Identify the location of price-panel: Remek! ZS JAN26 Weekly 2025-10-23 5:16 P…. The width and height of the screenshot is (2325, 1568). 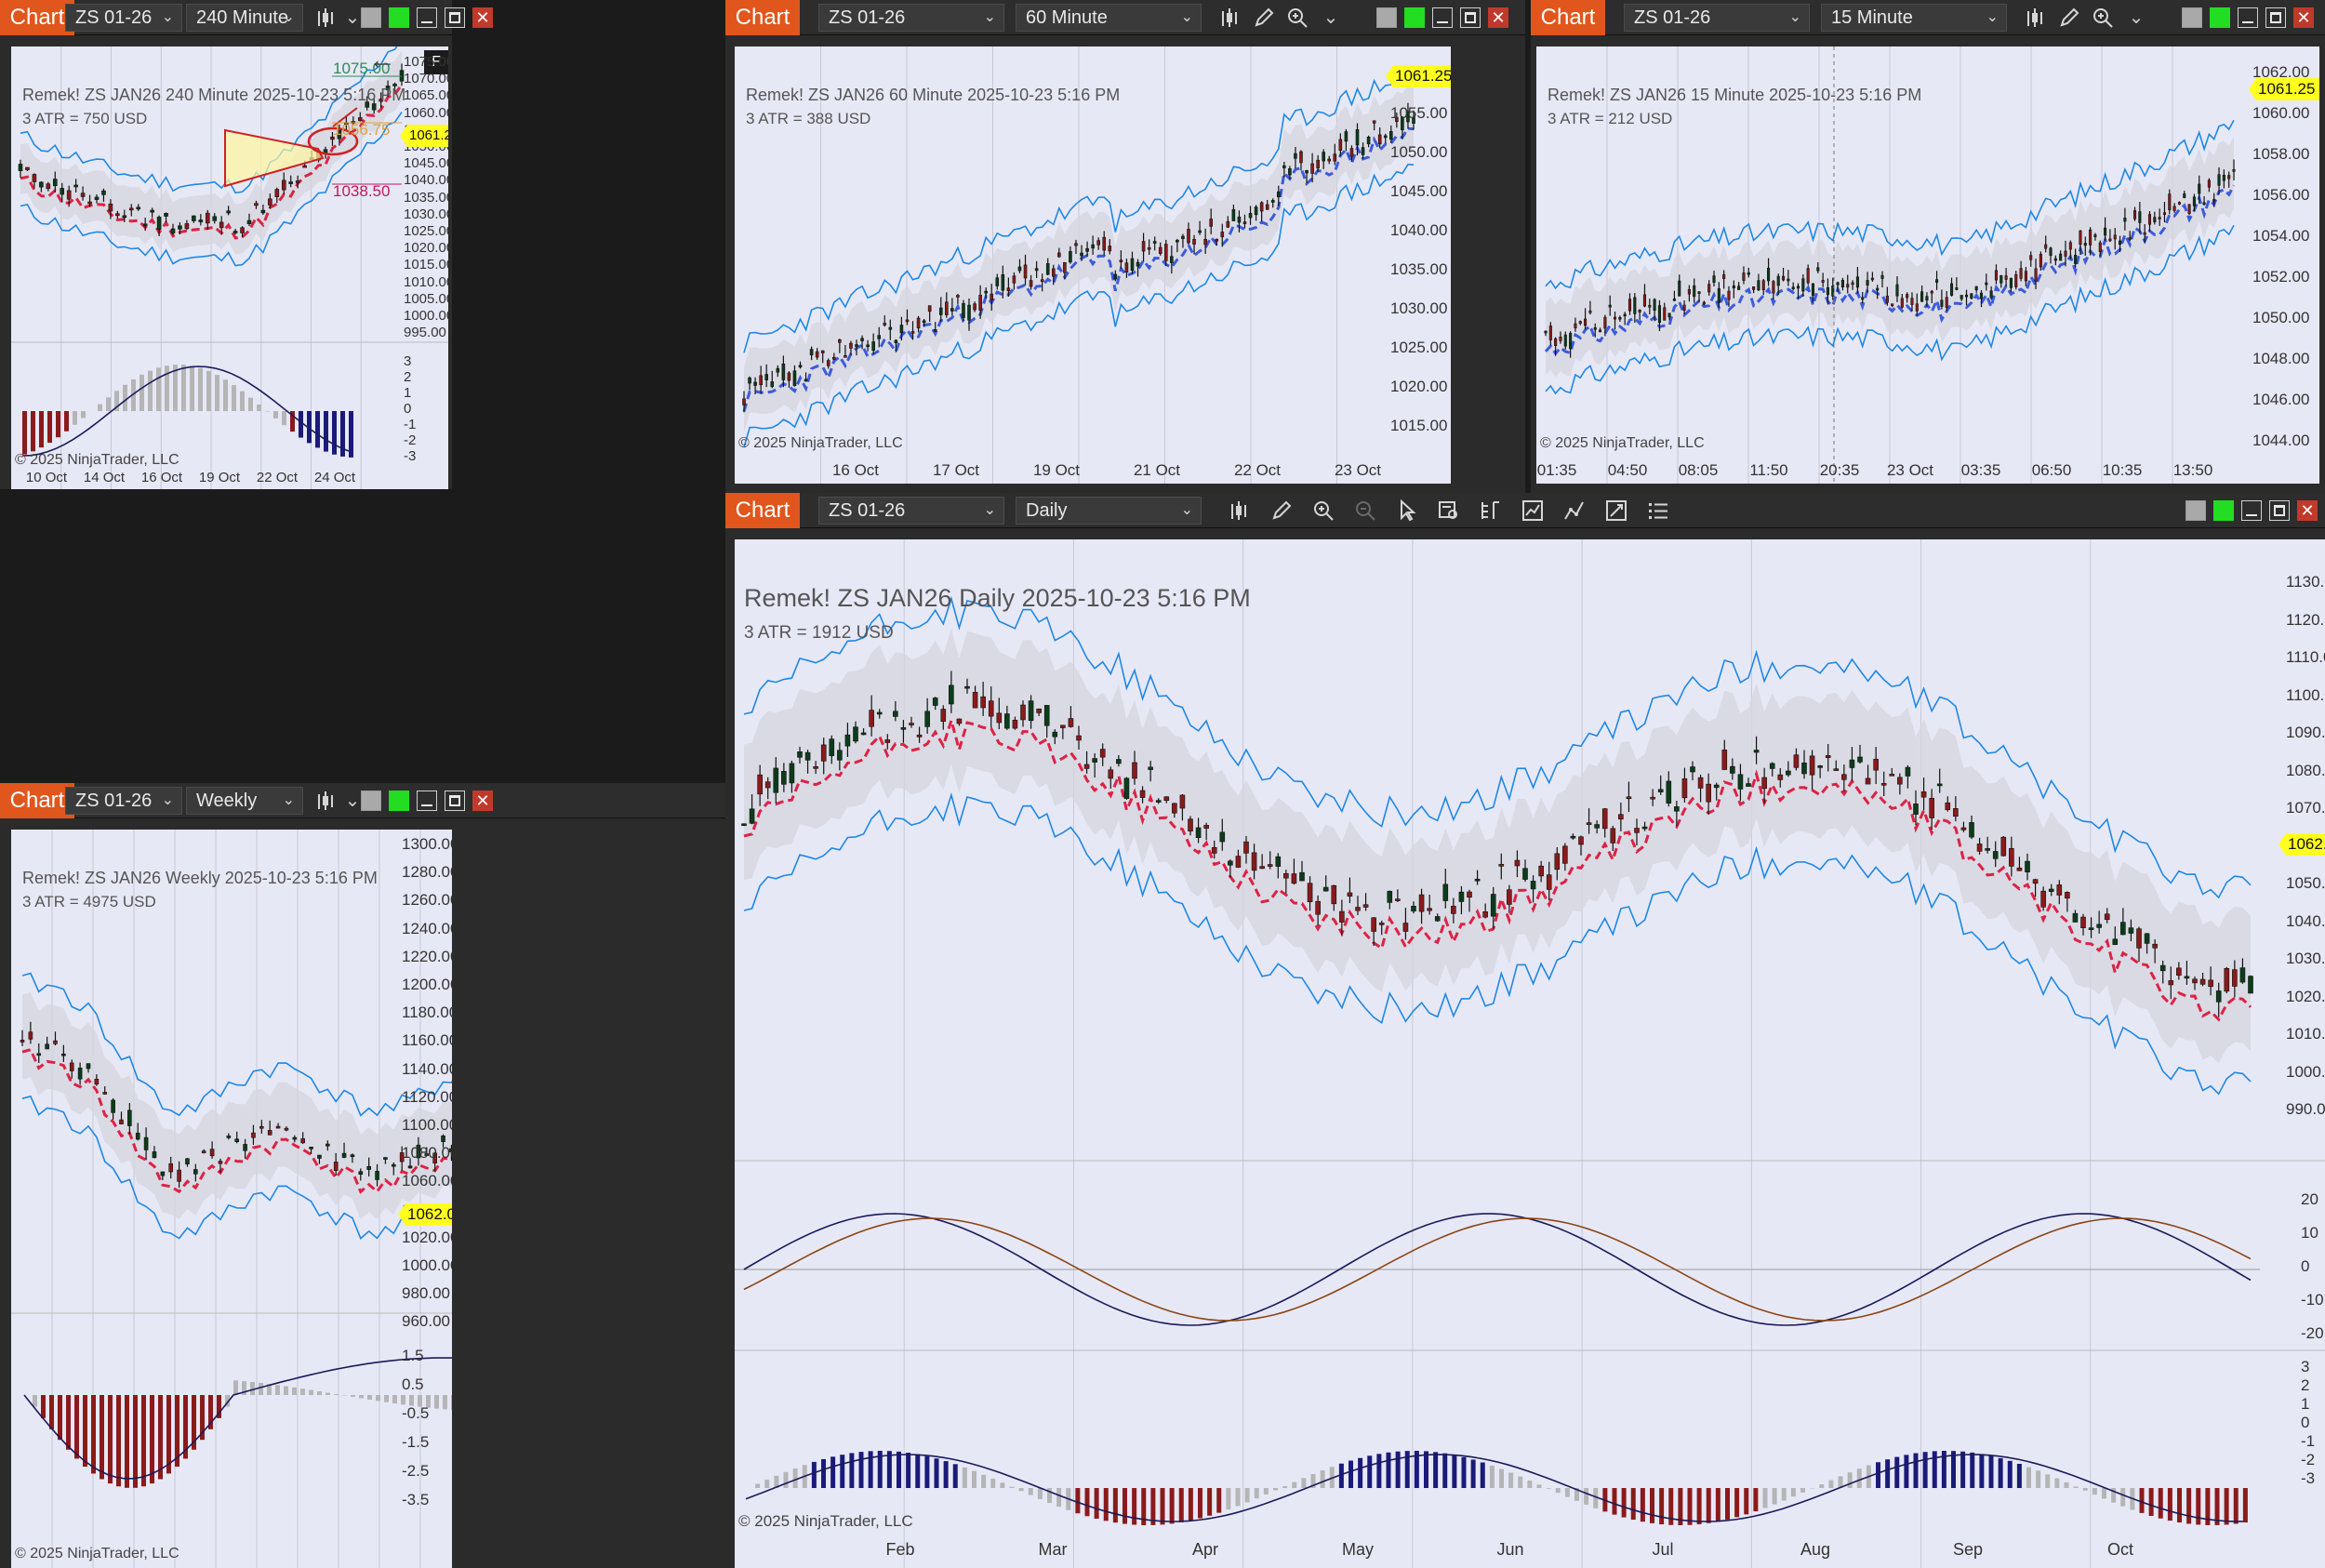
(231, 1199).